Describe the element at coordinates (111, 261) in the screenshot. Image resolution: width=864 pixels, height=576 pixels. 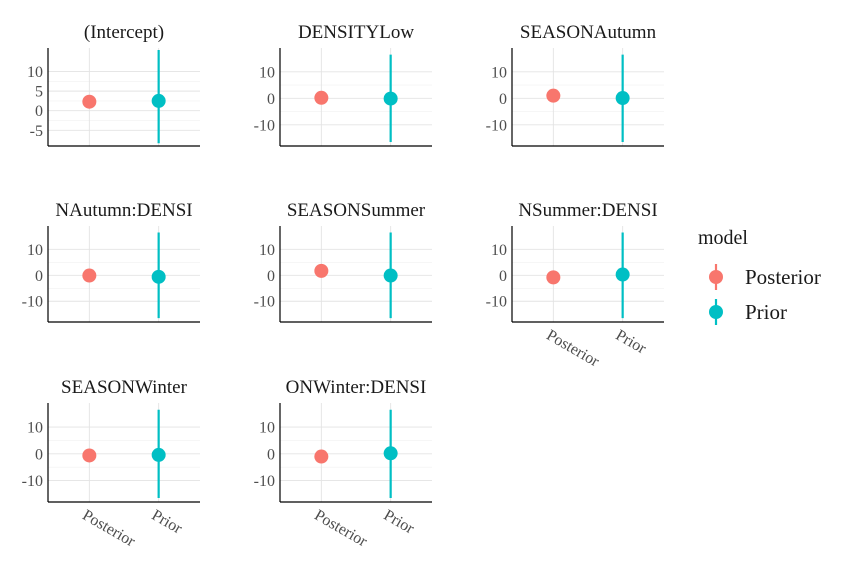
I see `facet-panel: NAutumn:DENSI -10 0 10` at that location.